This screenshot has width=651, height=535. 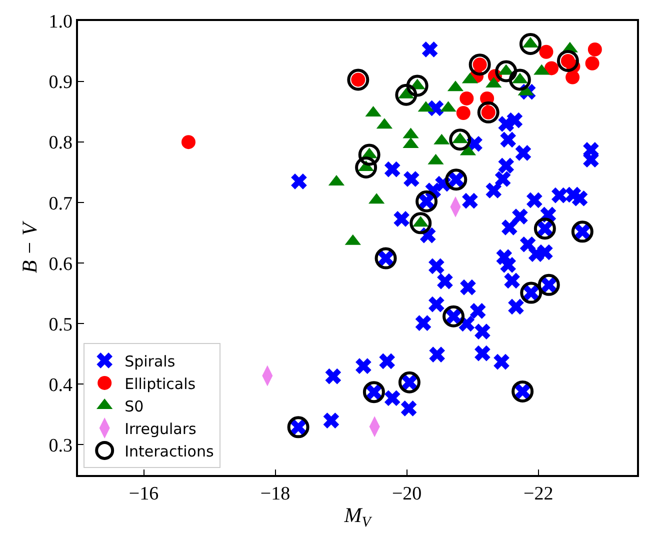 I want to click on legend-label: Irregulars, so click(x=160, y=429).